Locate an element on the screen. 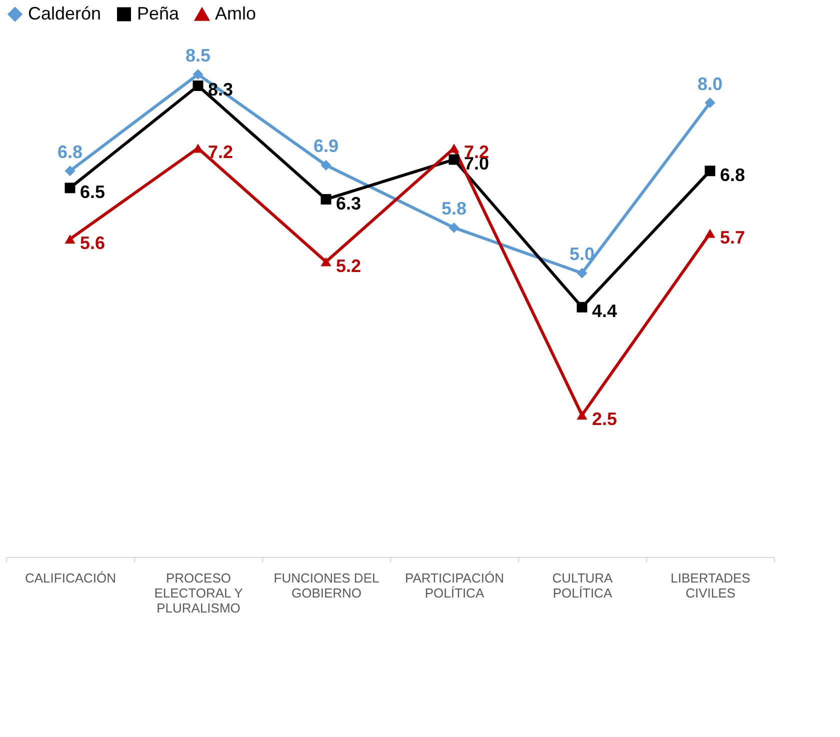  x-tick-label: CULTURA POLÍTICA is located at coordinates (583, 585).